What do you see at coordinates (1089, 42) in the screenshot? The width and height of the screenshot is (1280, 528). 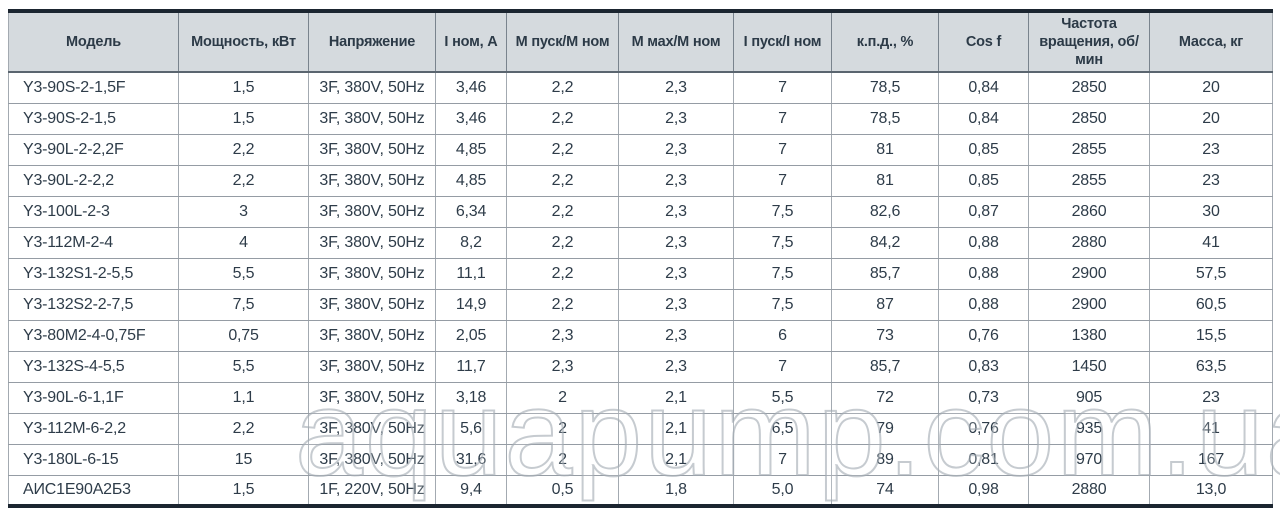 I see `header-cell: Частота вращения, об/мин` at bounding box center [1089, 42].